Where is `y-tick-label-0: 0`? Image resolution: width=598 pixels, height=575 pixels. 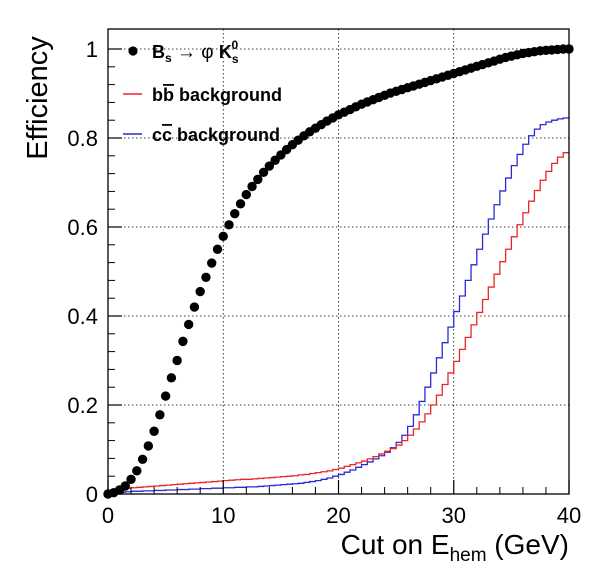 y-tick-label-0: 0 is located at coordinates (92, 494).